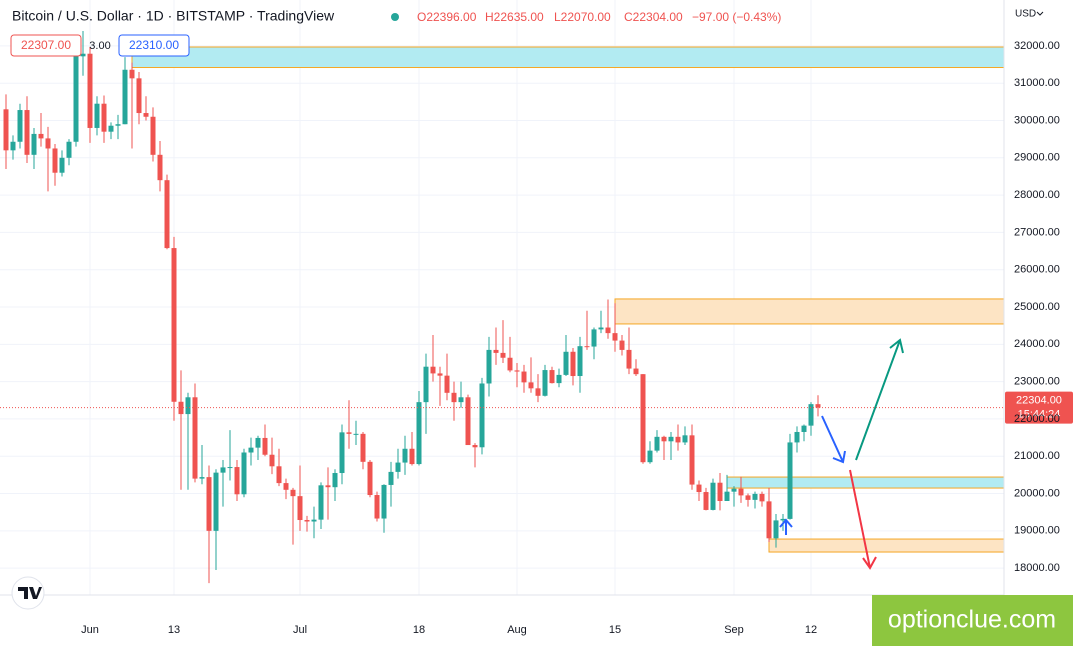  Describe the element at coordinates (841, 454) in the screenshot. I see `annotations` at that location.